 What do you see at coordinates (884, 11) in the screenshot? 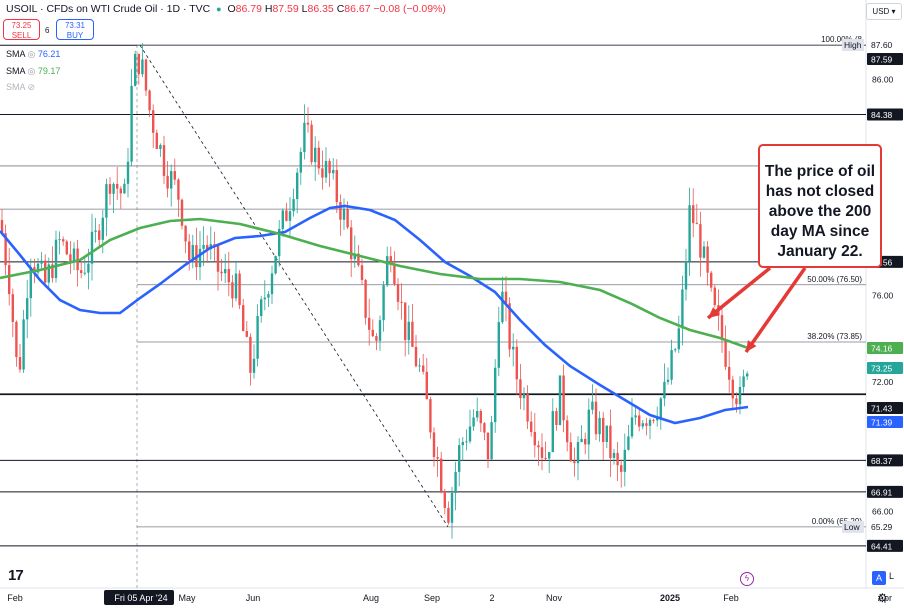
I see `currency-selector: USD ▾` at bounding box center [884, 11].